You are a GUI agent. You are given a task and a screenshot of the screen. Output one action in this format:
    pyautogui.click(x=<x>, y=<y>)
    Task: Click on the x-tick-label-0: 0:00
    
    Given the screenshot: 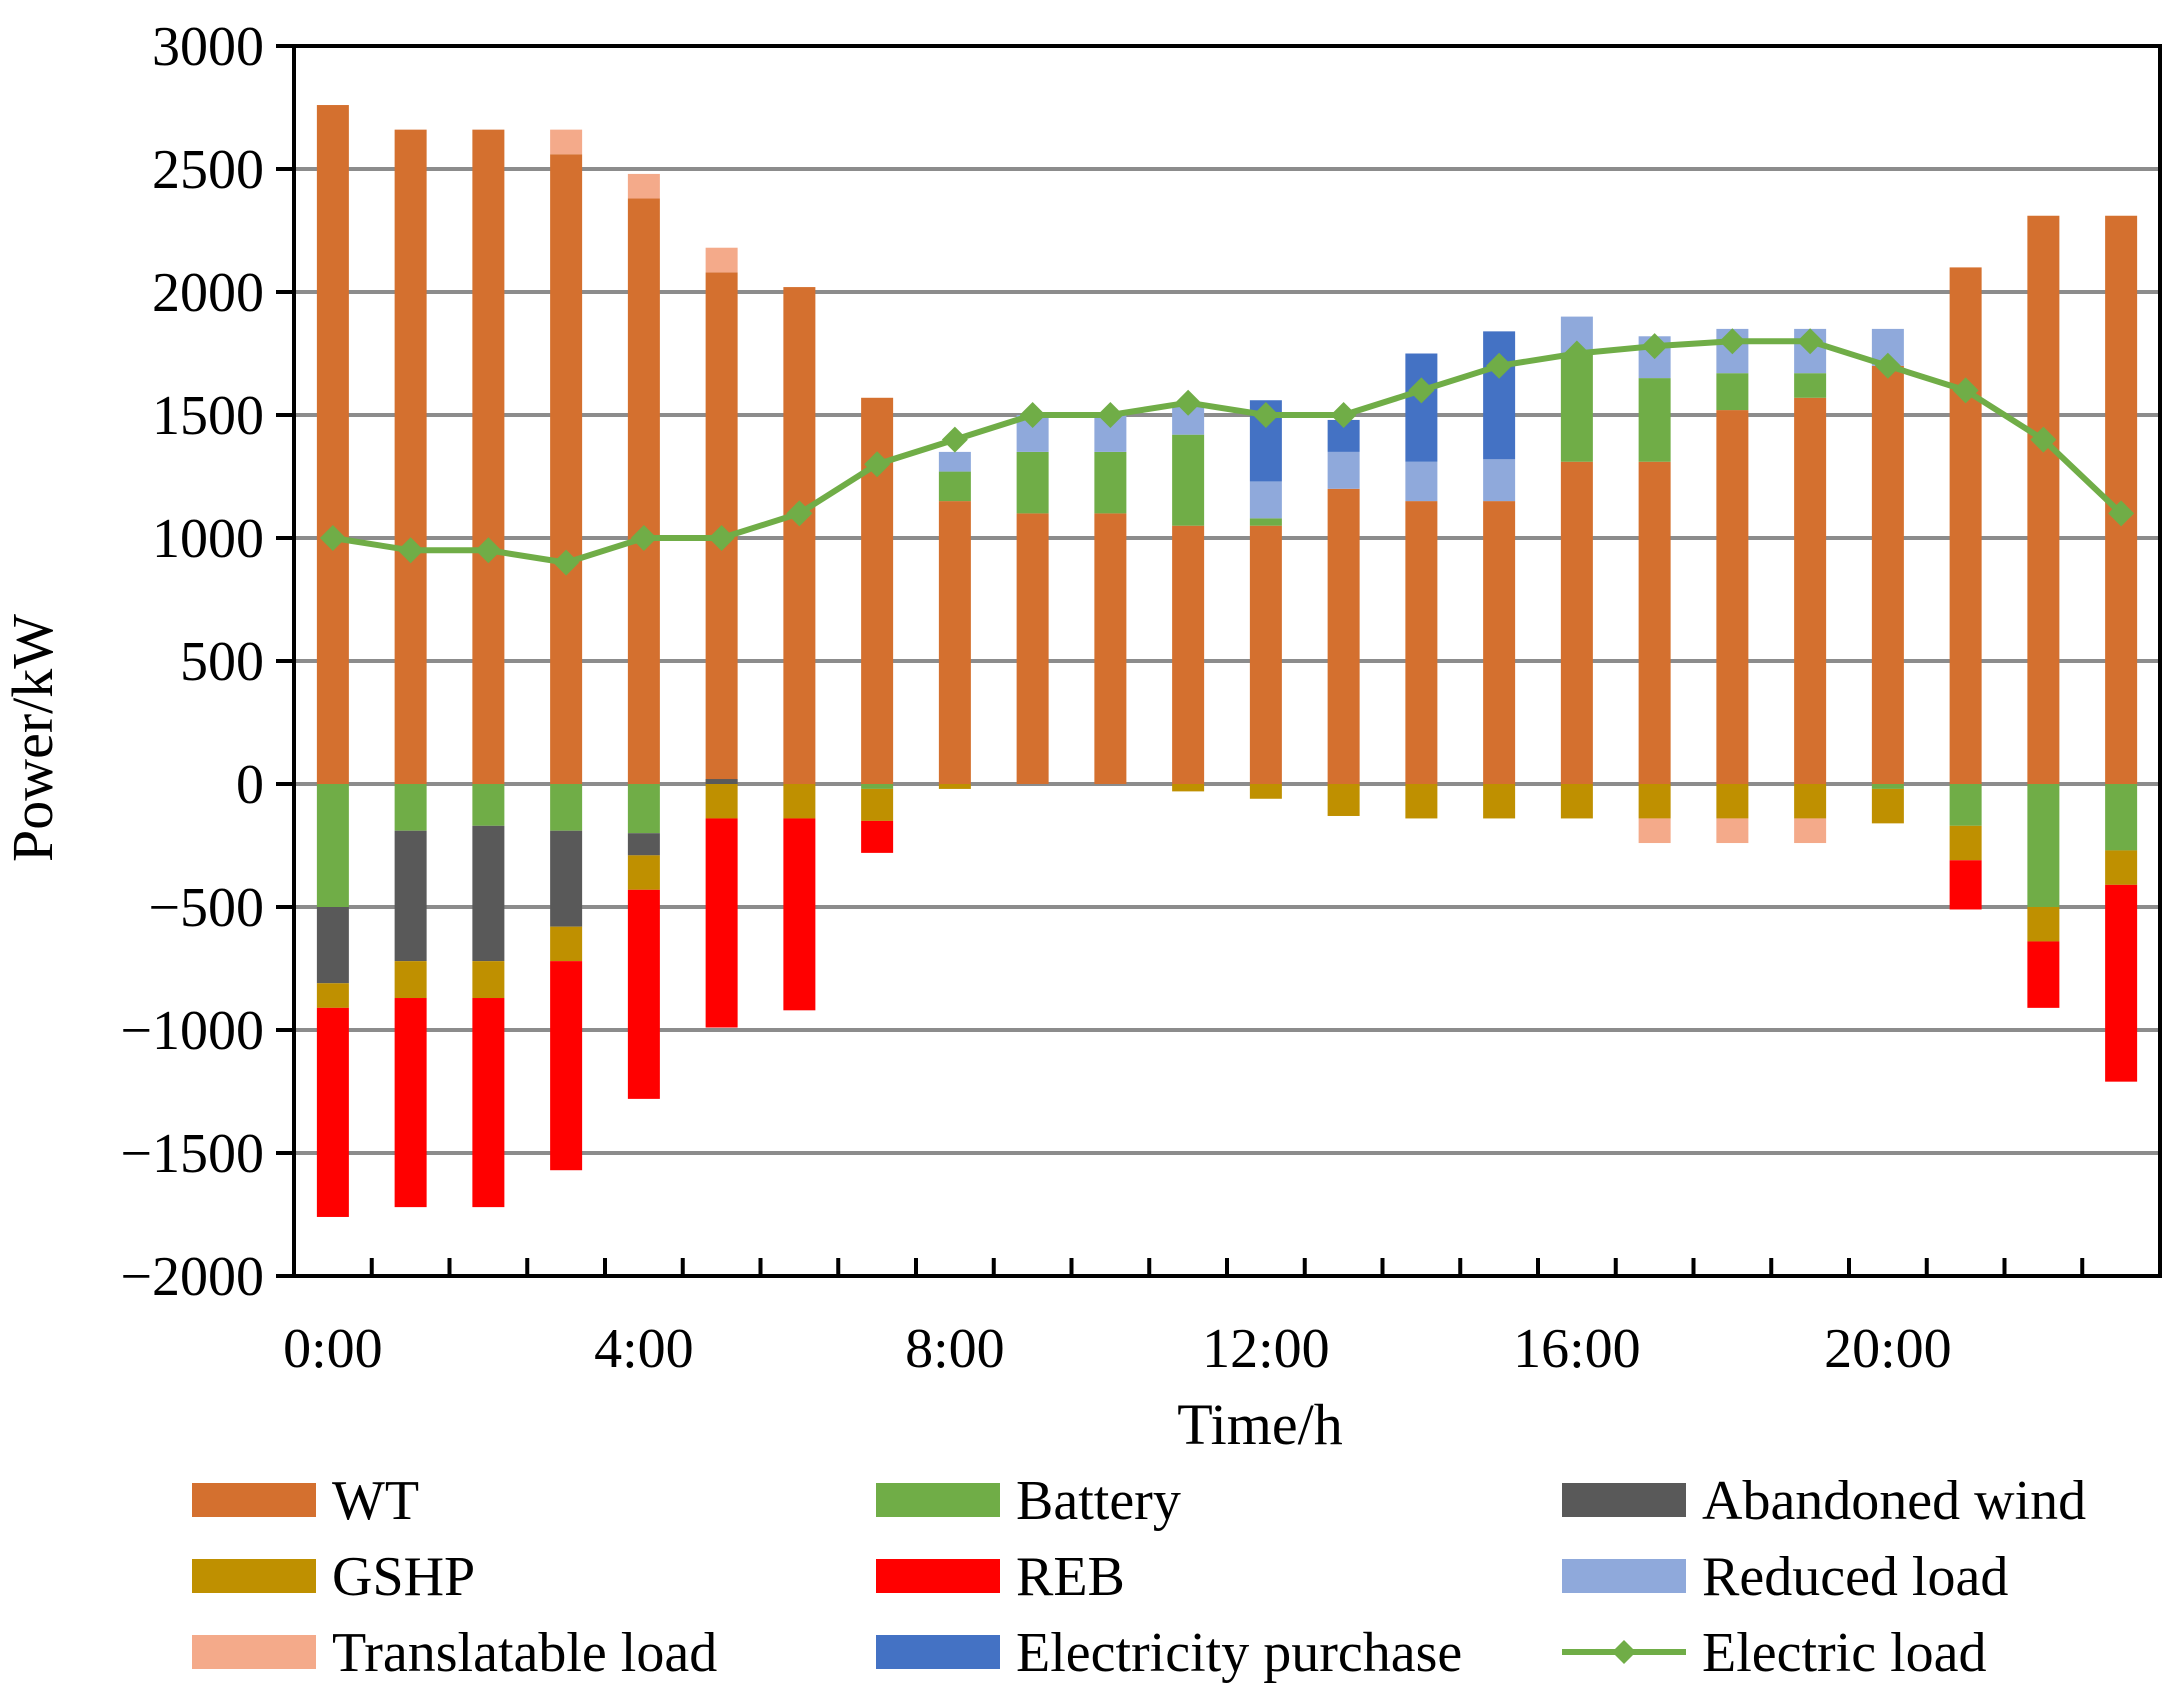 What is the action you would take?
    pyautogui.click(x=333, y=1349)
    